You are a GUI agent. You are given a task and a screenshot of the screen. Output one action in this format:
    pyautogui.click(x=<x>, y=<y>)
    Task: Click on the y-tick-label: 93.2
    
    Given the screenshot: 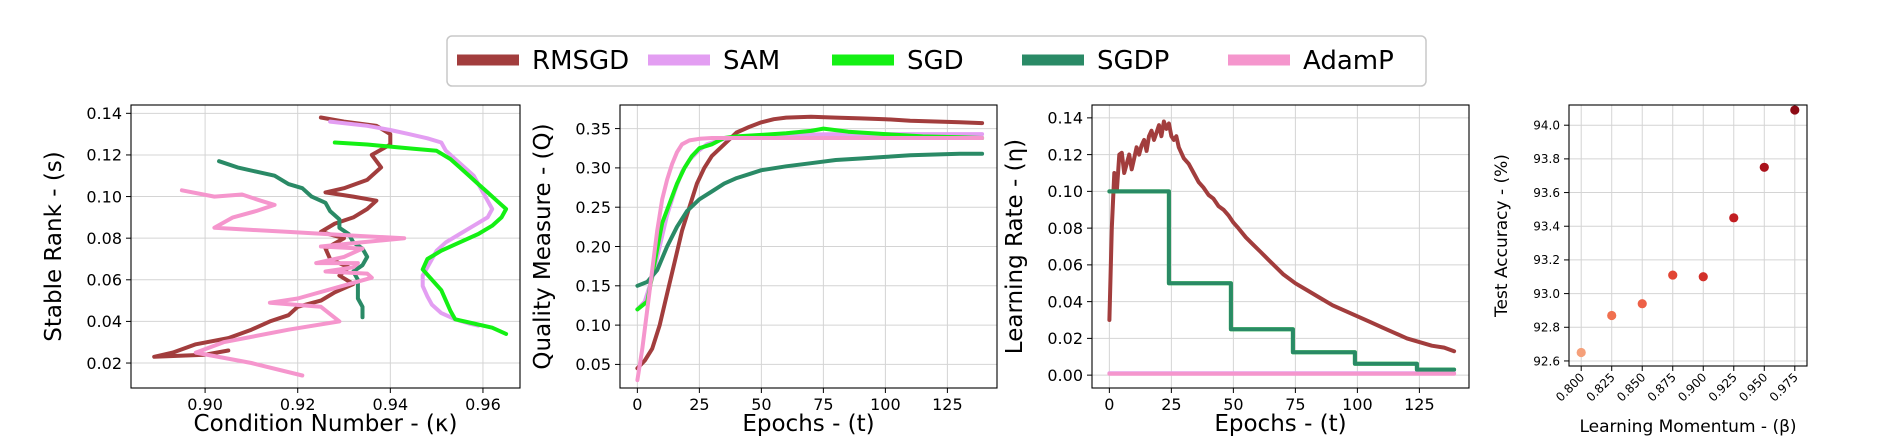 What is the action you would take?
    pyautogui.click(x=1546, y=260)
    